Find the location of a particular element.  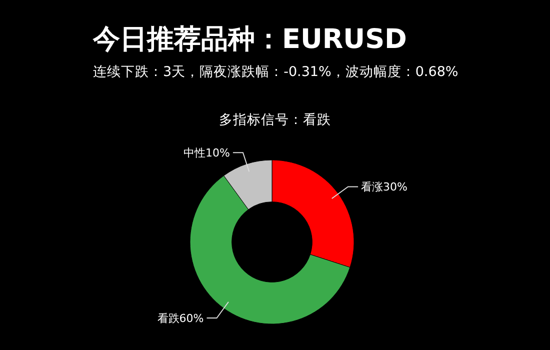

data-label: 30% is located at coordinates (395, 187).